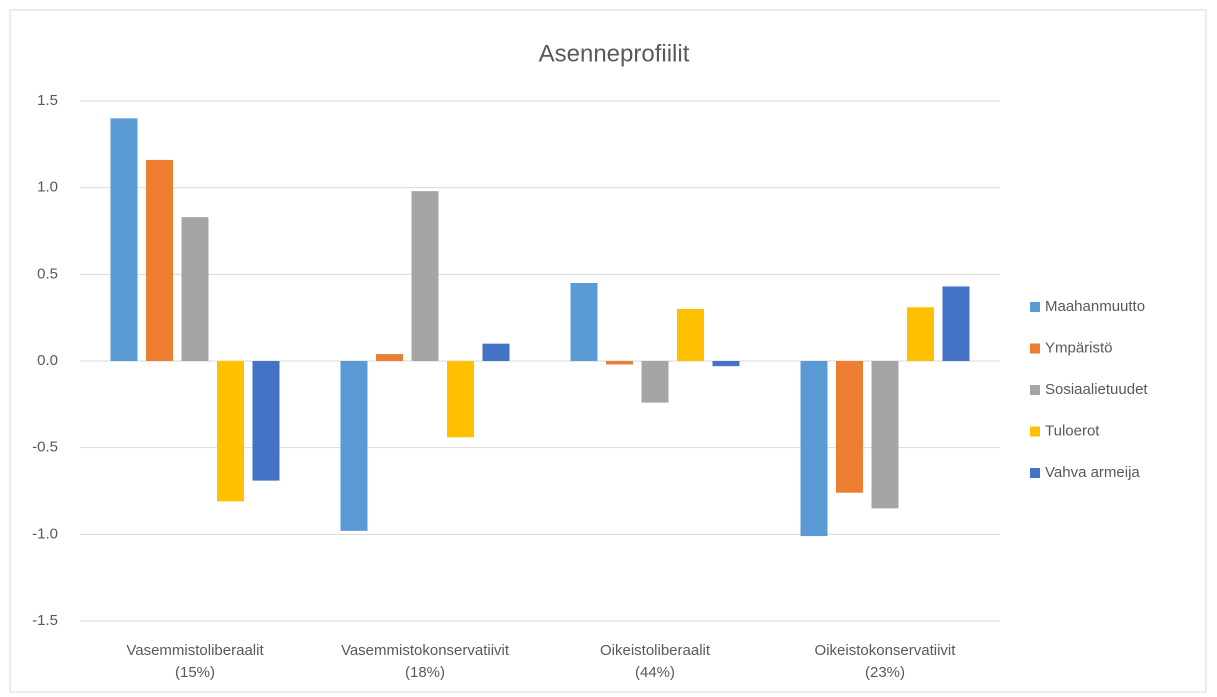  What do you see at coordinates (1092, 472) in the screenshot?
I see `legend-label: Vahva armeija` at bounding box center [1092, 472].